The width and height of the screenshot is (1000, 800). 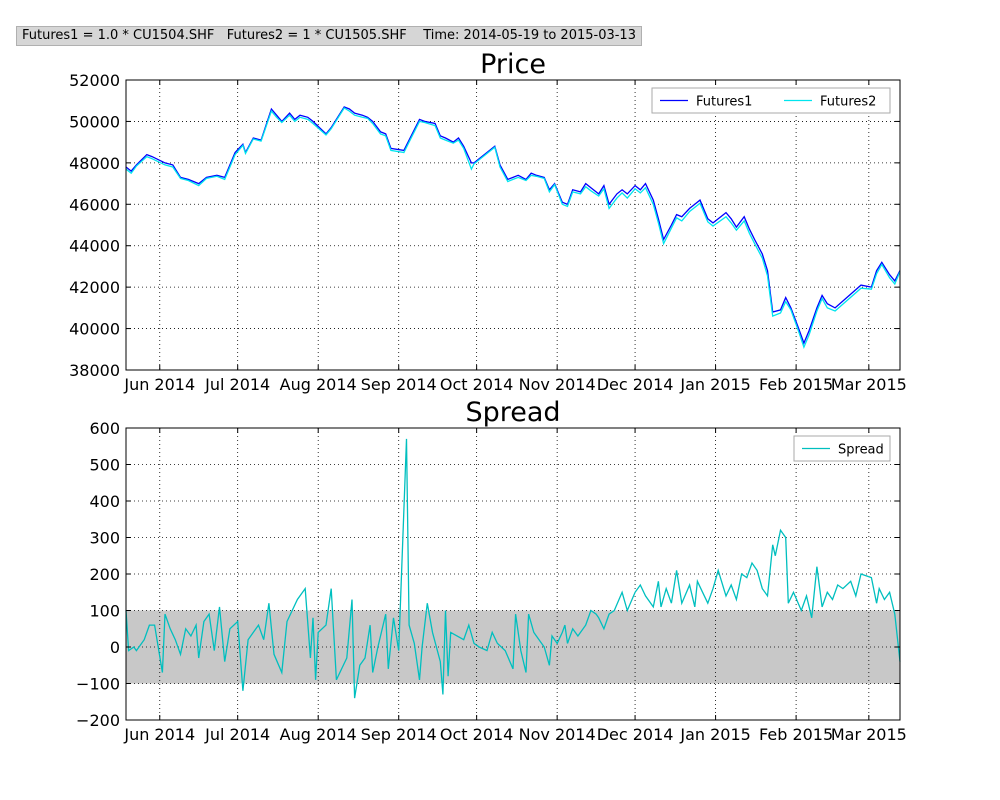 I want to click on y-tick-label: 46000, so click(x=94, y=204).